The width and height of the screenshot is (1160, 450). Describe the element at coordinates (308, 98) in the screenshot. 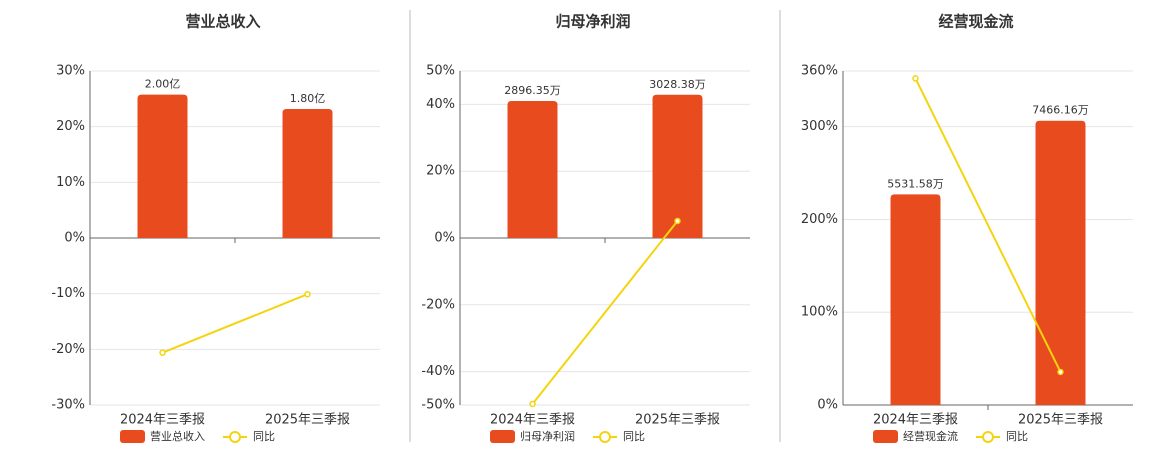

I see `value-label: 1.80亿` at that location.